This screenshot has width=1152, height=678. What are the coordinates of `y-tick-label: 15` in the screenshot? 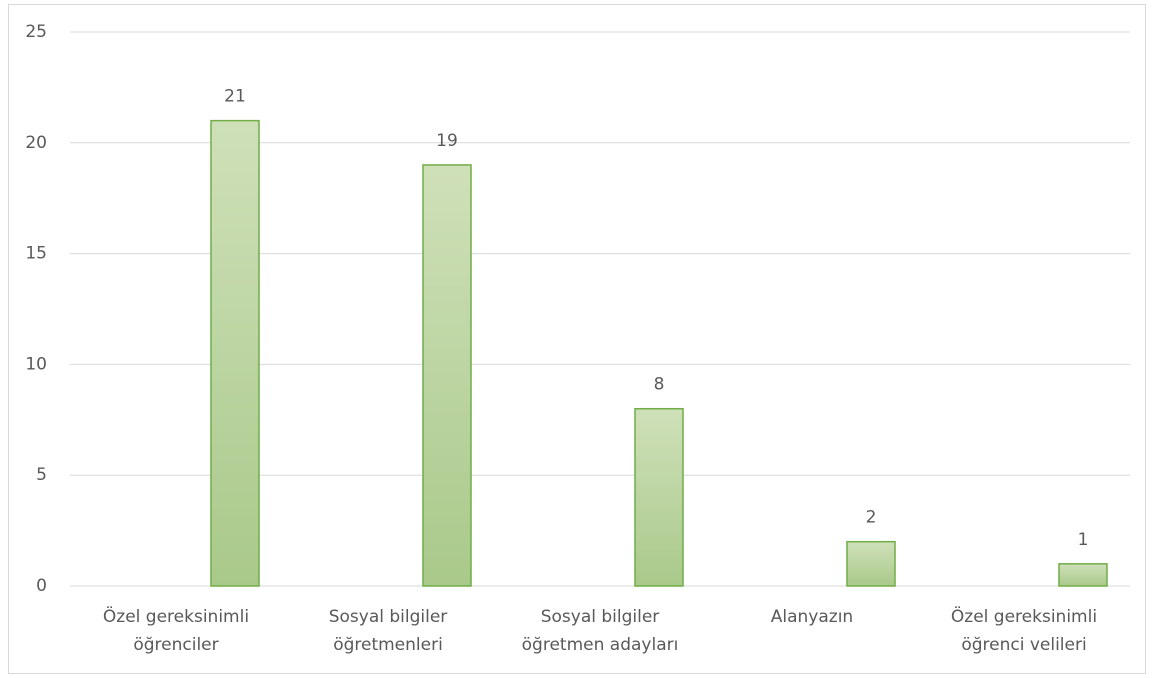 It's located at (36, 254).